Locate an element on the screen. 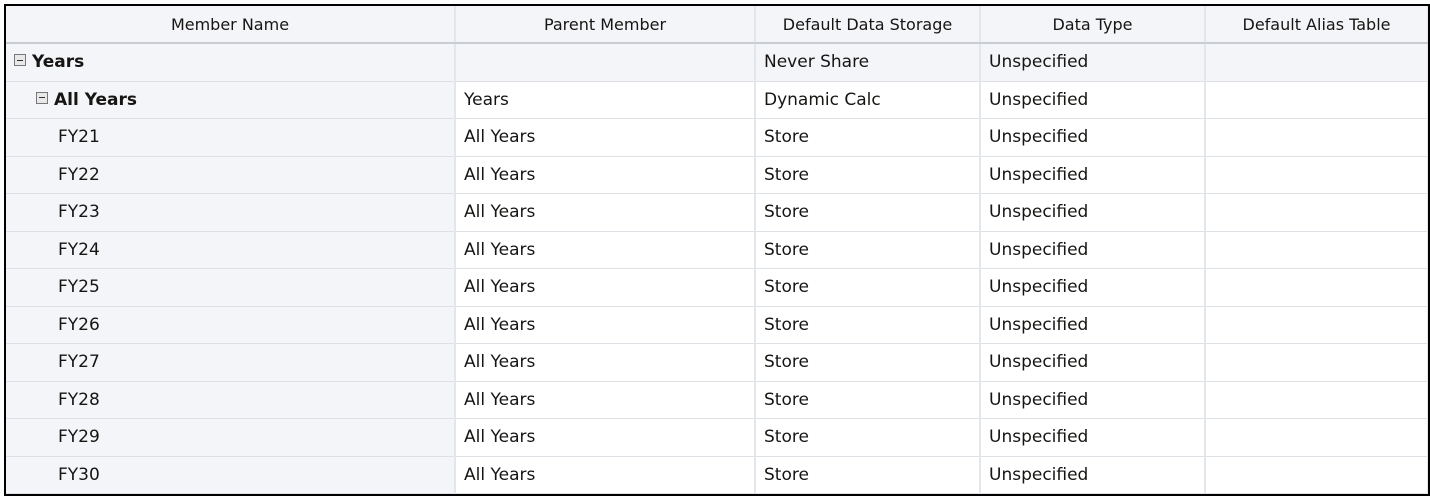 This screenshot has height=500, width=1430. table-row: All Years Years Dynamic Calc Unspecified is located at coordinates (717, 100).